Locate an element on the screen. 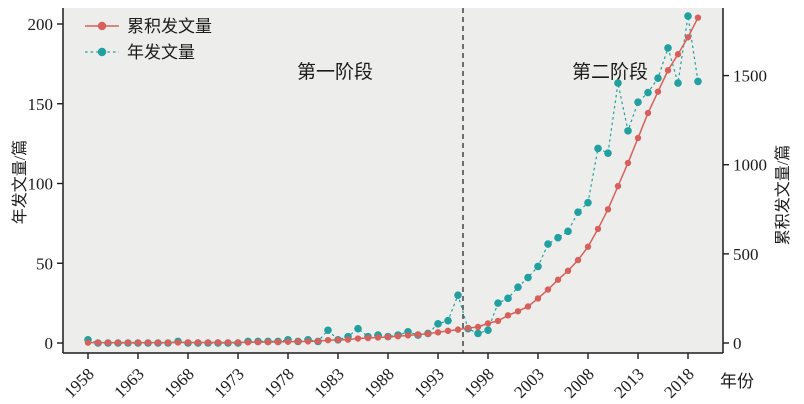 This screenshot has width=804, height=404. y-axis-left: 0 50 100 150 200 is located at coordinates (45, 184).